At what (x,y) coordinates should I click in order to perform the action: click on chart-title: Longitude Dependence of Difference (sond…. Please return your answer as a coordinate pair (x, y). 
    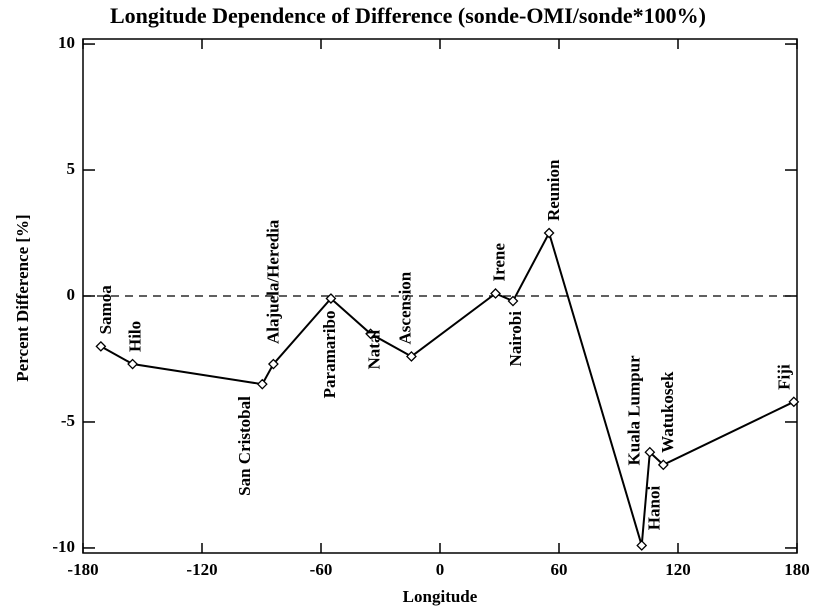
    Looking at the image, I should click on (408, 15).